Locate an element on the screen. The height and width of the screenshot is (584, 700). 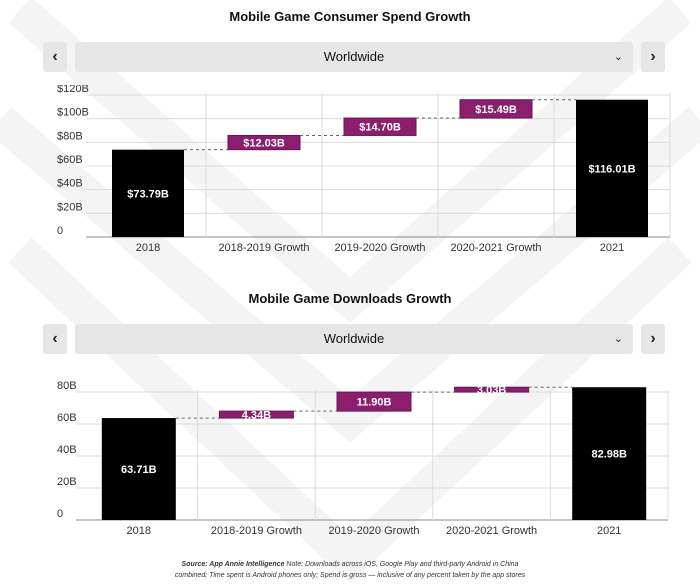
data-label: 3.03B is located at coordinates (491, 391).